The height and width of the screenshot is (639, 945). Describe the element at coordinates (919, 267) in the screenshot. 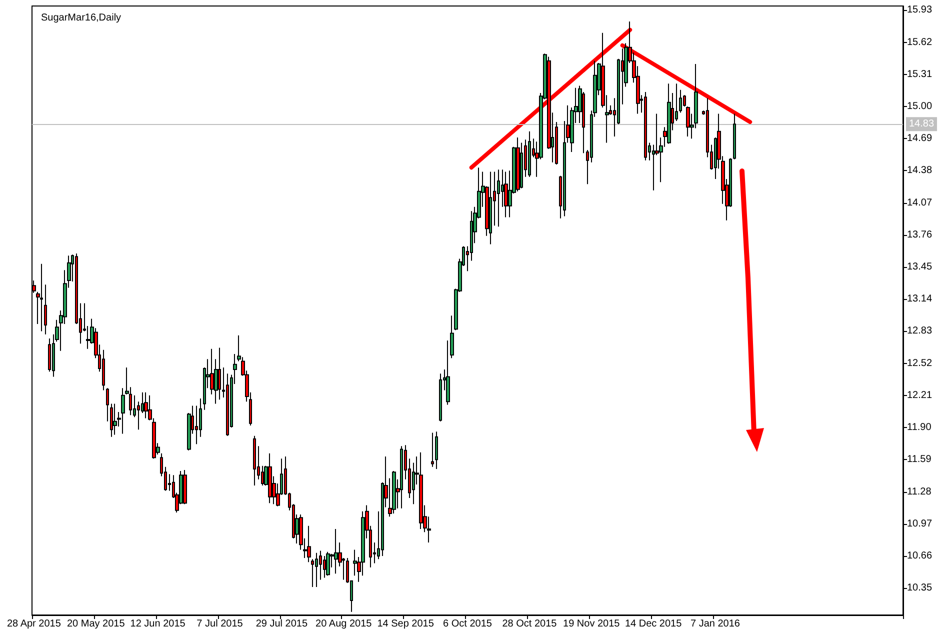

I see `y-tick-label: 13.45` at that location.